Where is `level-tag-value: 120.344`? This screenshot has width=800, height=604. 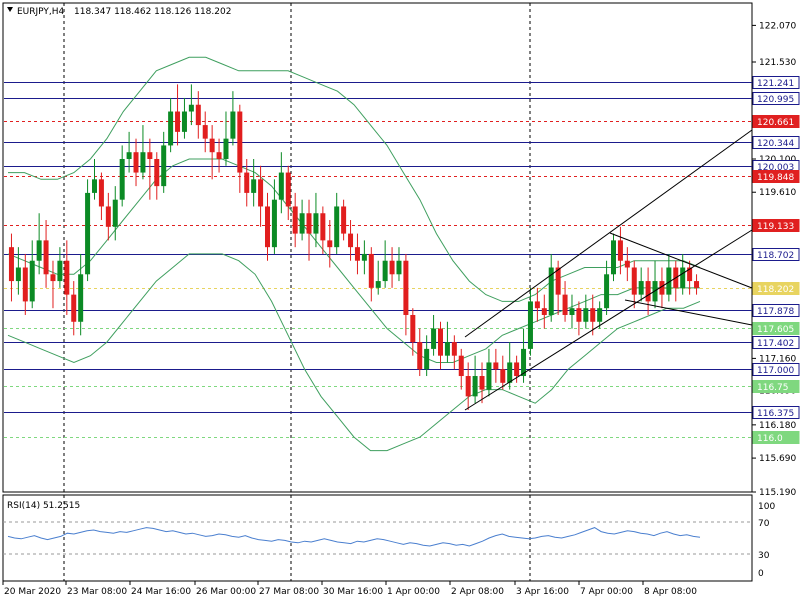
level-tag-value: 120.344 is located at coordinates (775, 144).